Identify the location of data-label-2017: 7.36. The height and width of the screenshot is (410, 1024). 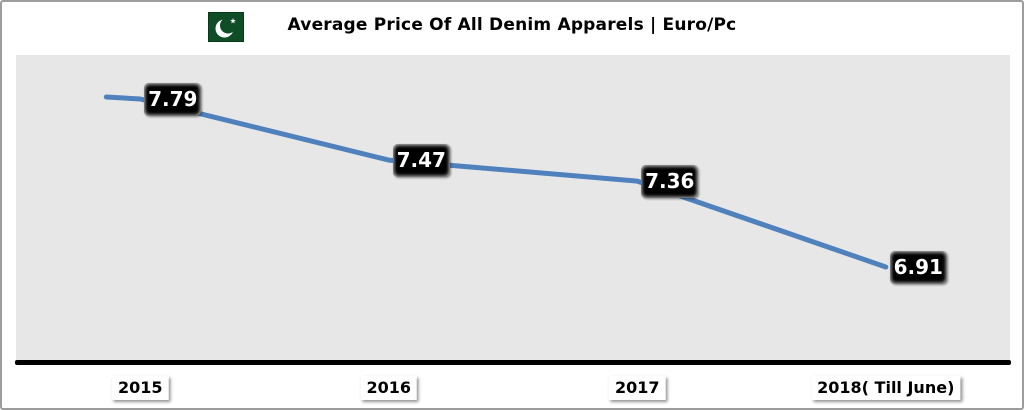
(670, 181).